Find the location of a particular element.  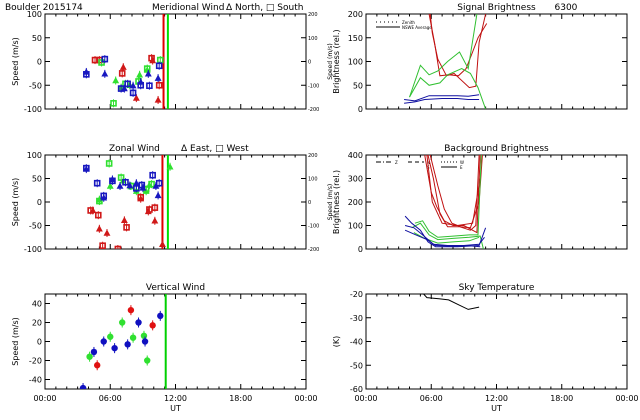

y-right-tick-label: 0 is located at coordinates (309, 63).